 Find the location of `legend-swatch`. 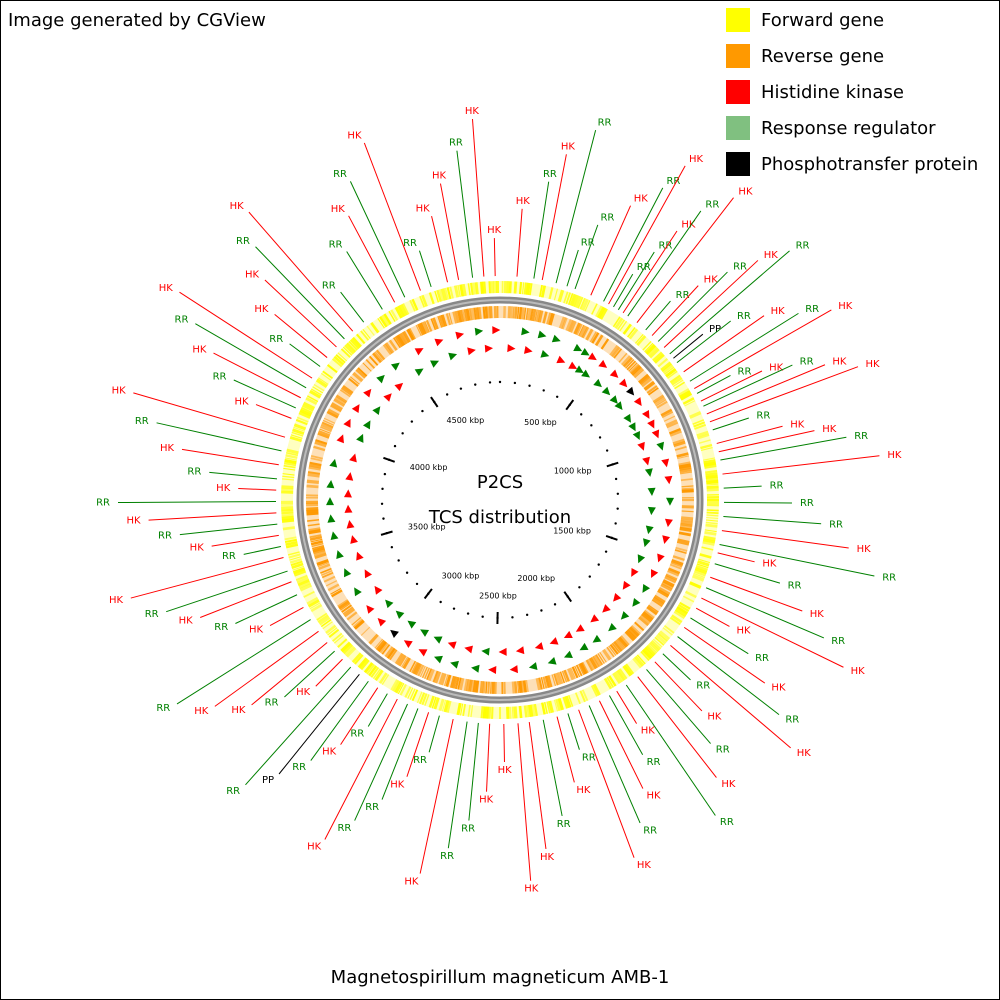

legend-swatch is located at coordinates (738, 128).